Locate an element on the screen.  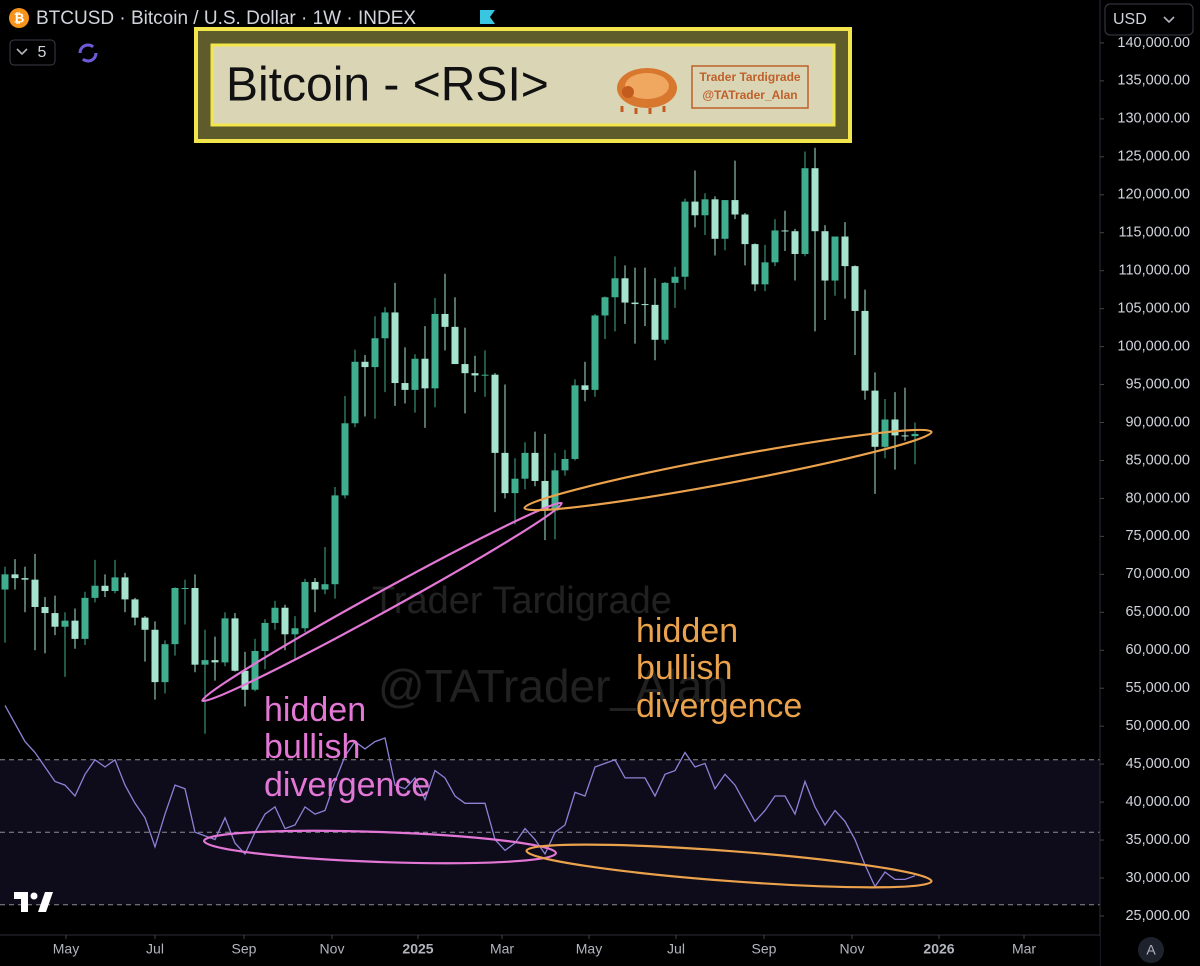
y-tick-label: 70,000.00 is located at coordinates (1157, 574).